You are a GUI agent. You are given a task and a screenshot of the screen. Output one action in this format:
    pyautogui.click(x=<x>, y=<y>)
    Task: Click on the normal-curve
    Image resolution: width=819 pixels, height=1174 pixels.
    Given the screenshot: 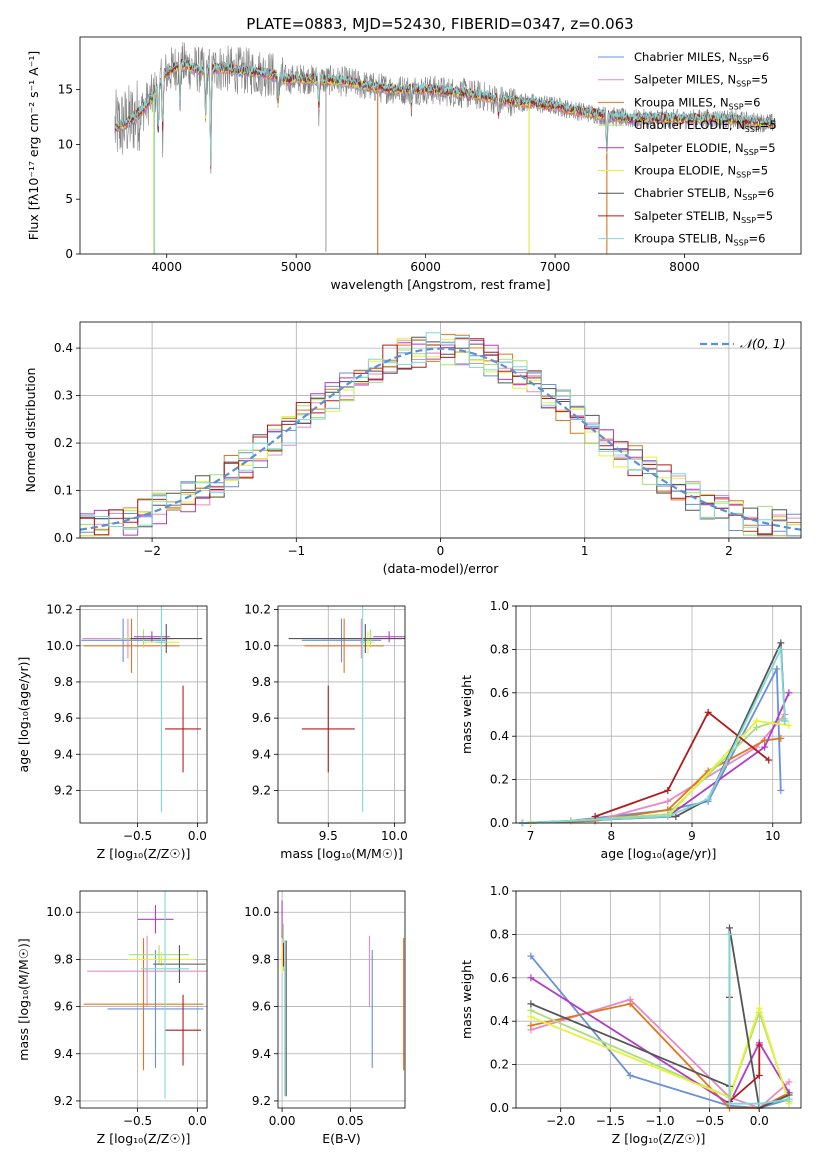 What is the action you would take?
    pyautogui.click(x=440, y=439)
    